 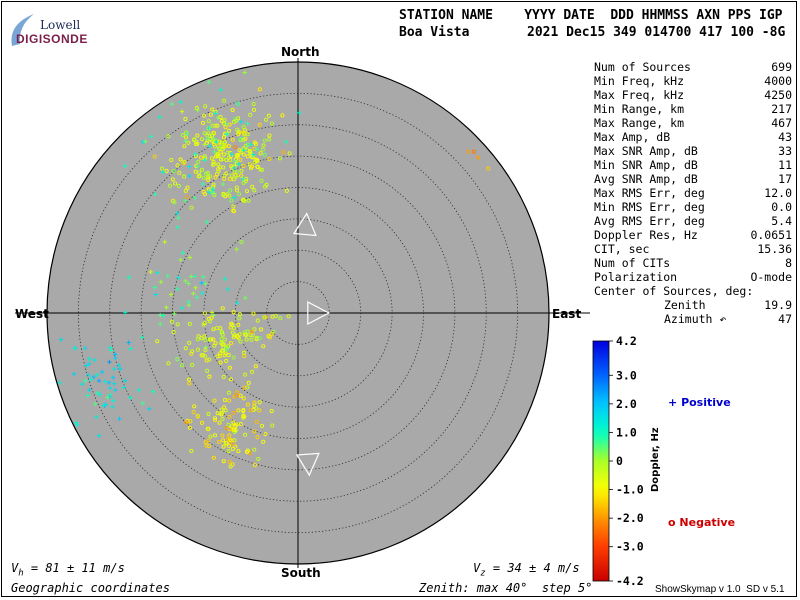 What do you see at coordinates (646, 235) in the screenshot?
I see `stat-label: Doppler Res, Hz` at bounding box center [646, 235].